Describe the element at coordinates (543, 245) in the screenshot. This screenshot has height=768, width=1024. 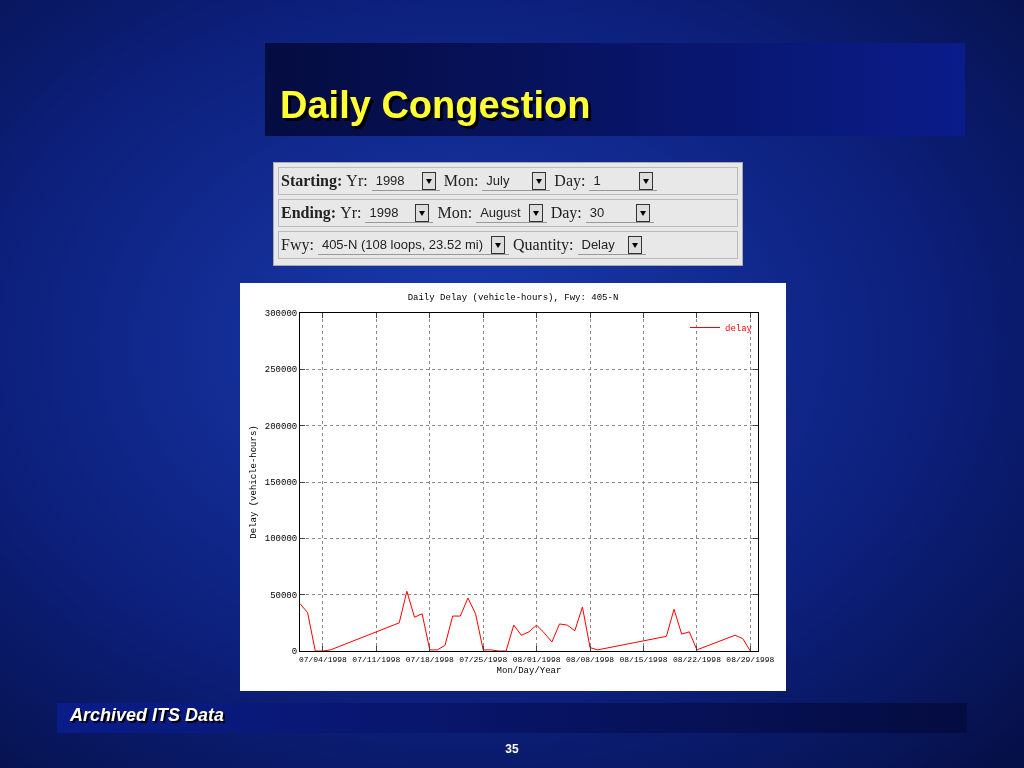
I see `text: Quantity:` at that location.